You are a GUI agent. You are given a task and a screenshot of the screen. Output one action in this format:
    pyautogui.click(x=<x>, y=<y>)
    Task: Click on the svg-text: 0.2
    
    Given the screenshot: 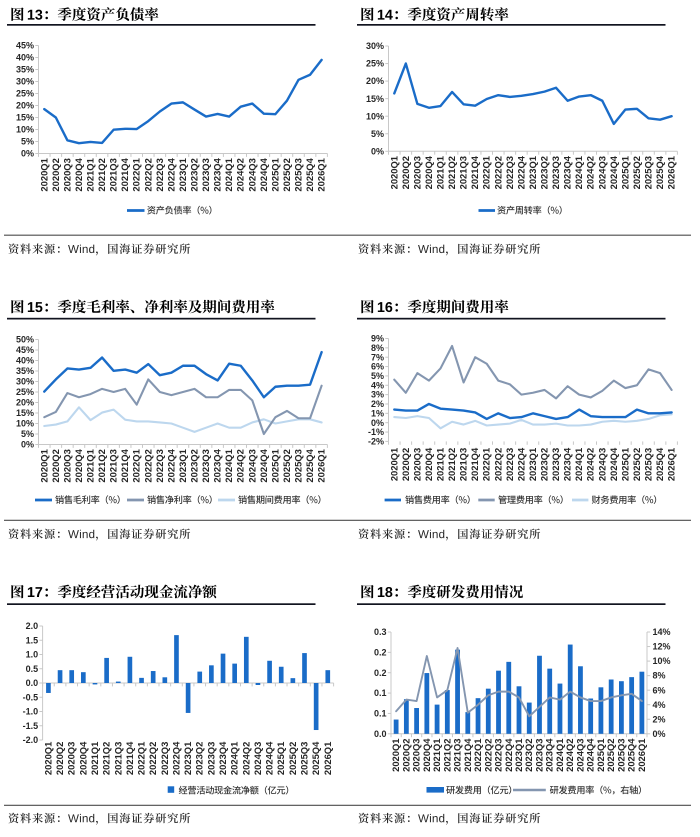 What is the action you would take?
    pyautogui.click(x=380, y=673)
    